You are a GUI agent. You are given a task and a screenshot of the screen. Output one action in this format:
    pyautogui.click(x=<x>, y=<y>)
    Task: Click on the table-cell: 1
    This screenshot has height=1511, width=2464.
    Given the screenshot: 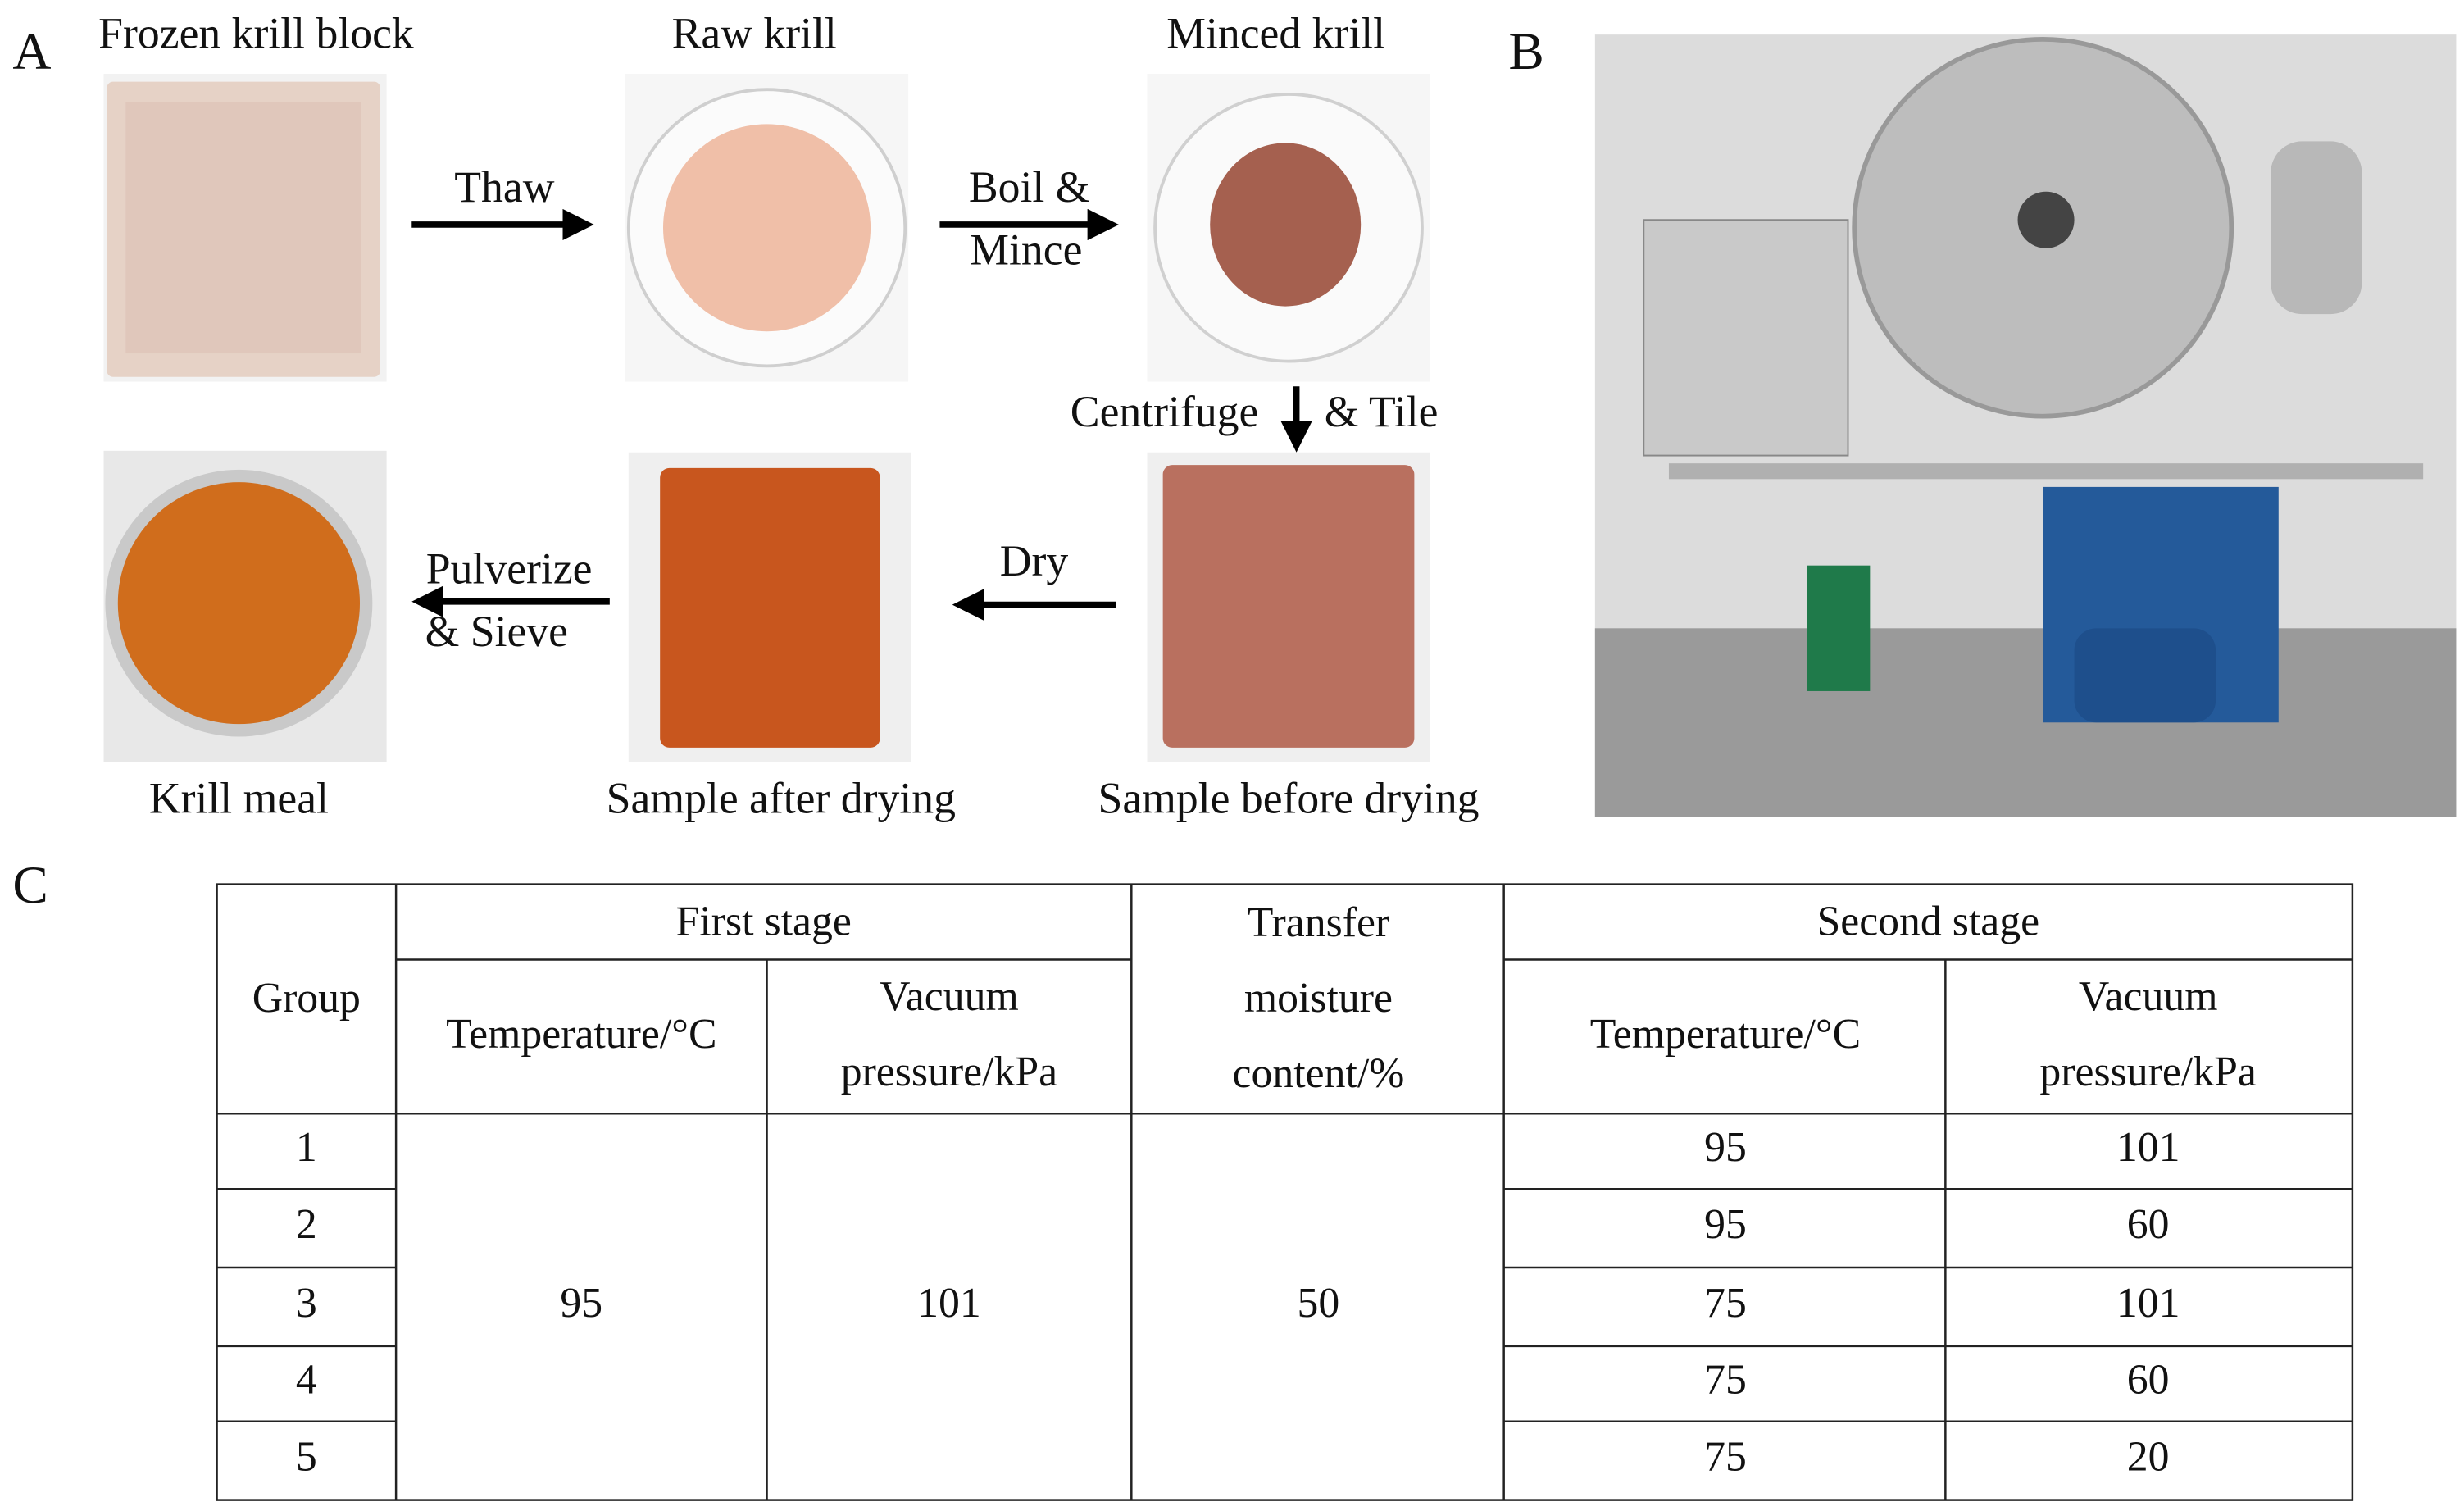 What is the action you would take?
    pyautogui.click(x=306, y=1147)
    